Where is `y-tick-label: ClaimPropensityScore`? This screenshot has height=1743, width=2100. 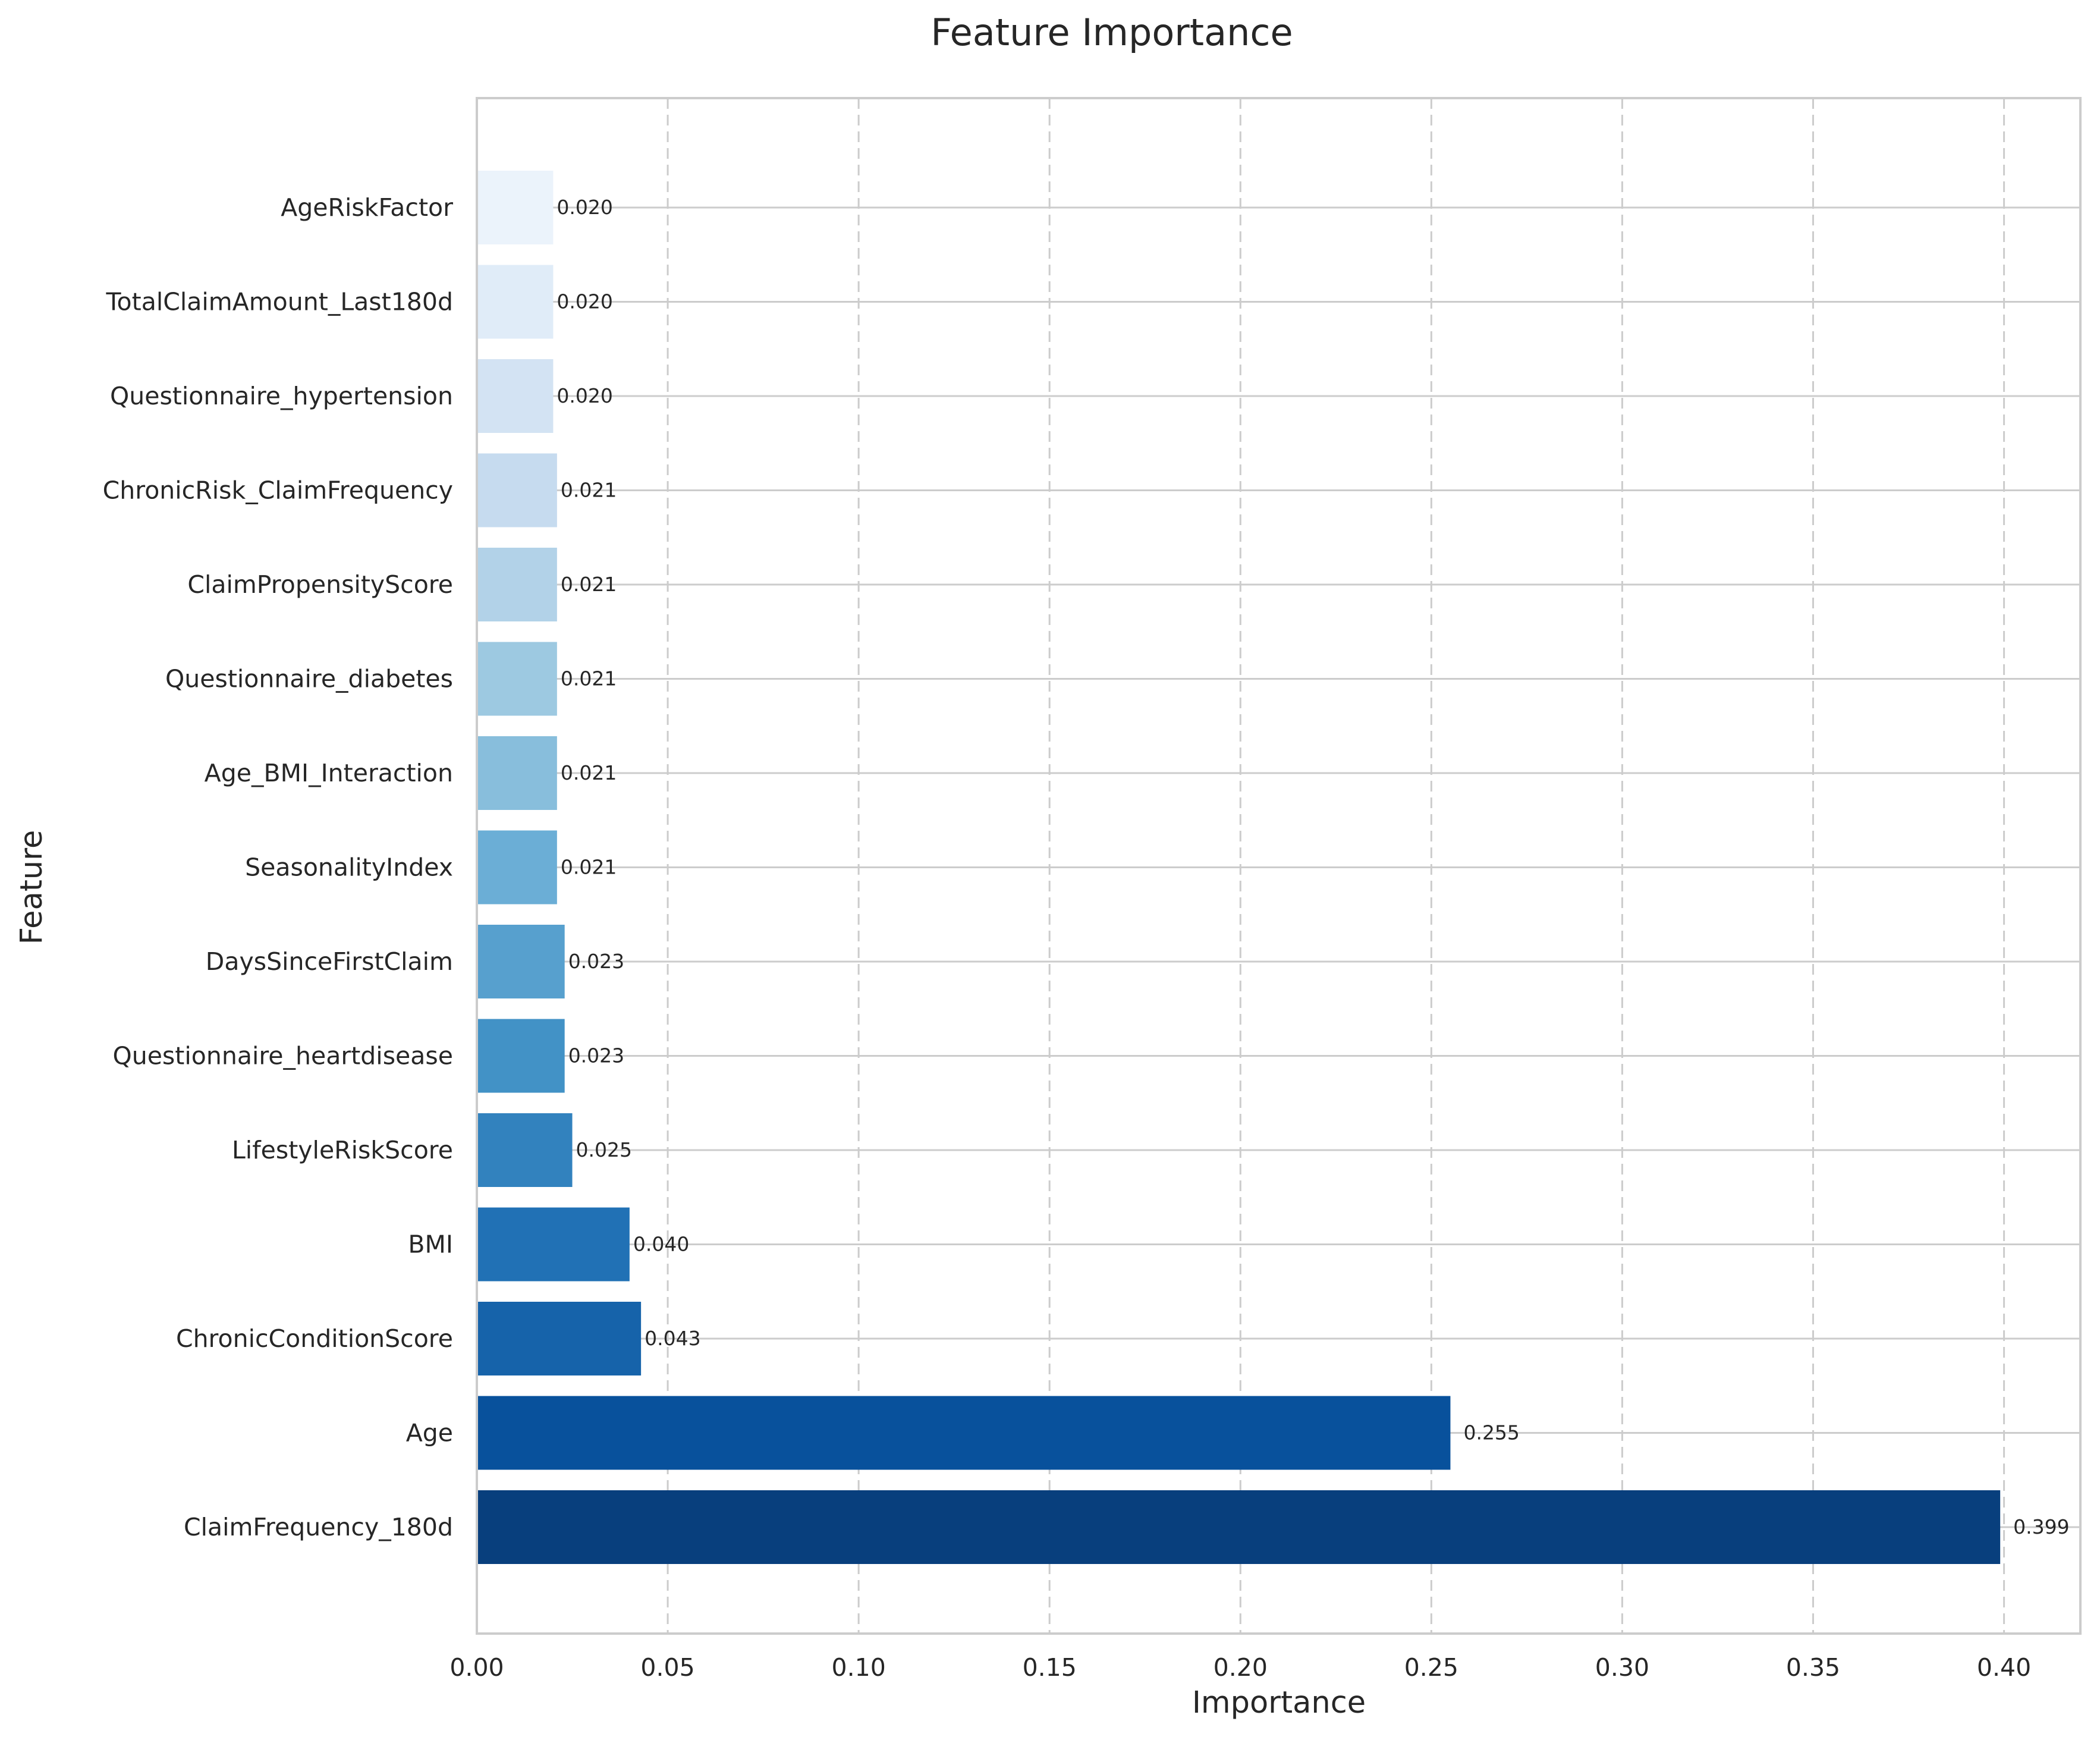 y-tick-label: ClaimPropensityScore is located at coordinates (320, 584).